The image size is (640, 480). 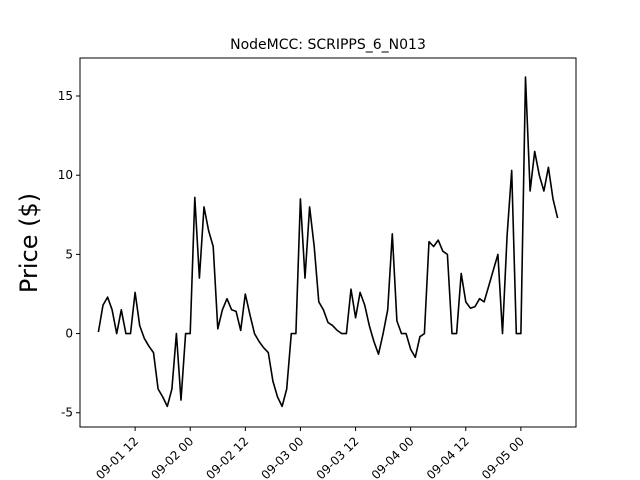 What do you see at coordinates (283, 457) in the screenshot?
I see `x-tick-label: 09-03 00` at bounding box center [283, 457].